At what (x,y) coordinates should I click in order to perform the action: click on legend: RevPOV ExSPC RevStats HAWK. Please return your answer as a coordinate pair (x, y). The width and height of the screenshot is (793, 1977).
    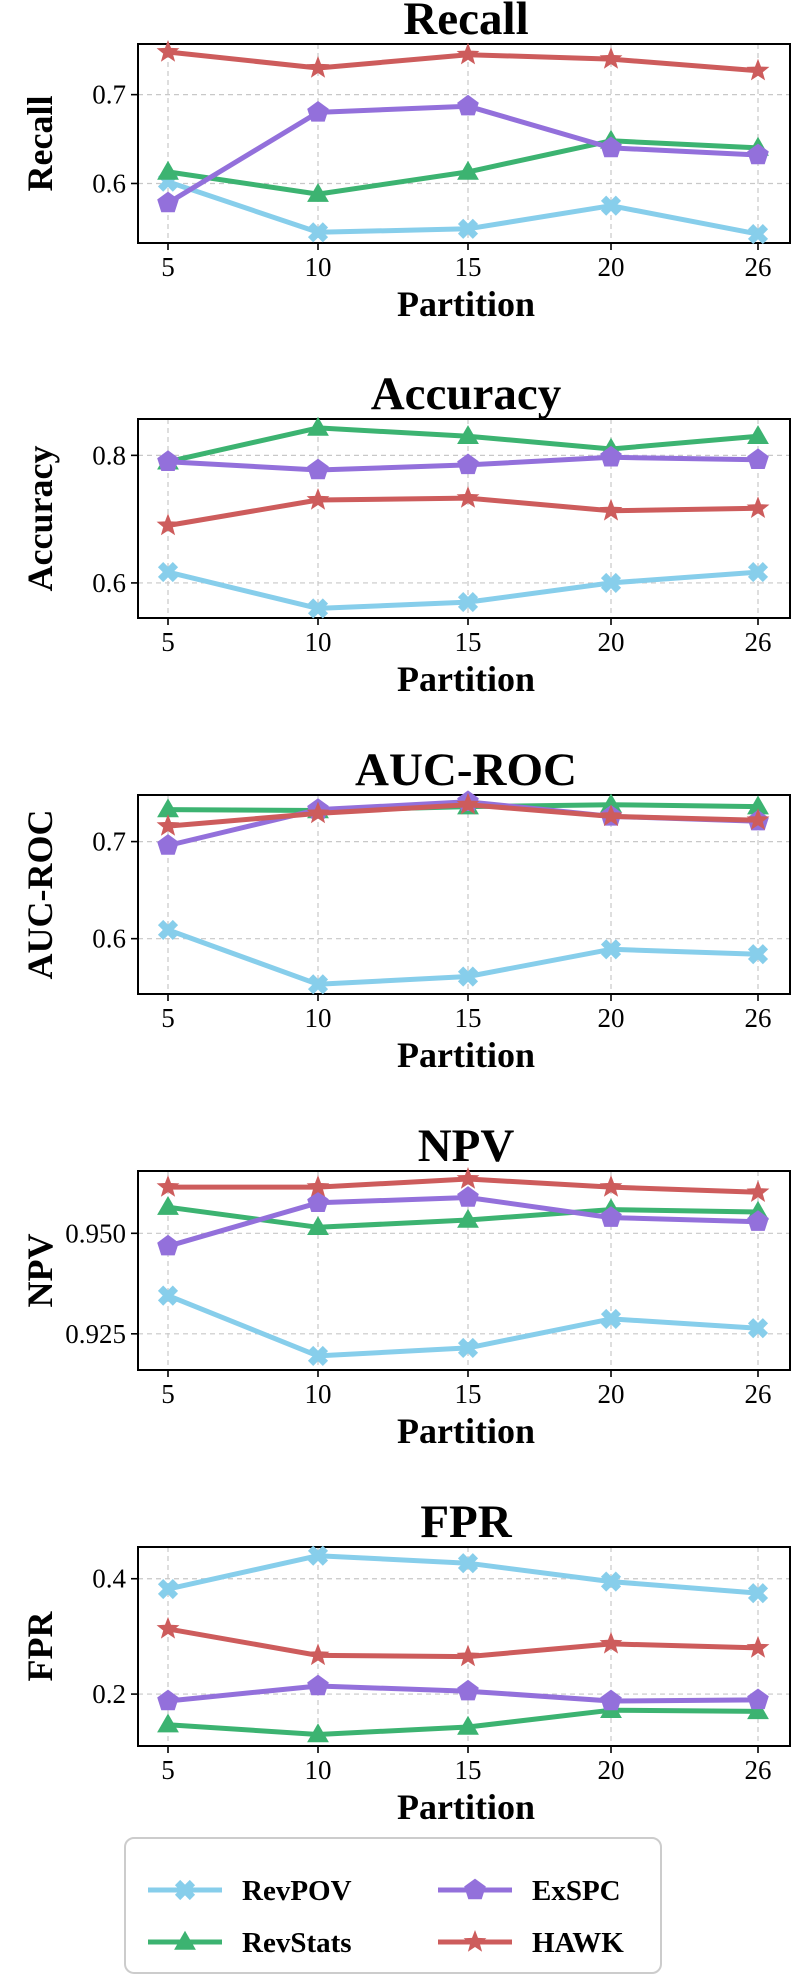
    Looking at the image, I should click on (393, 1905).